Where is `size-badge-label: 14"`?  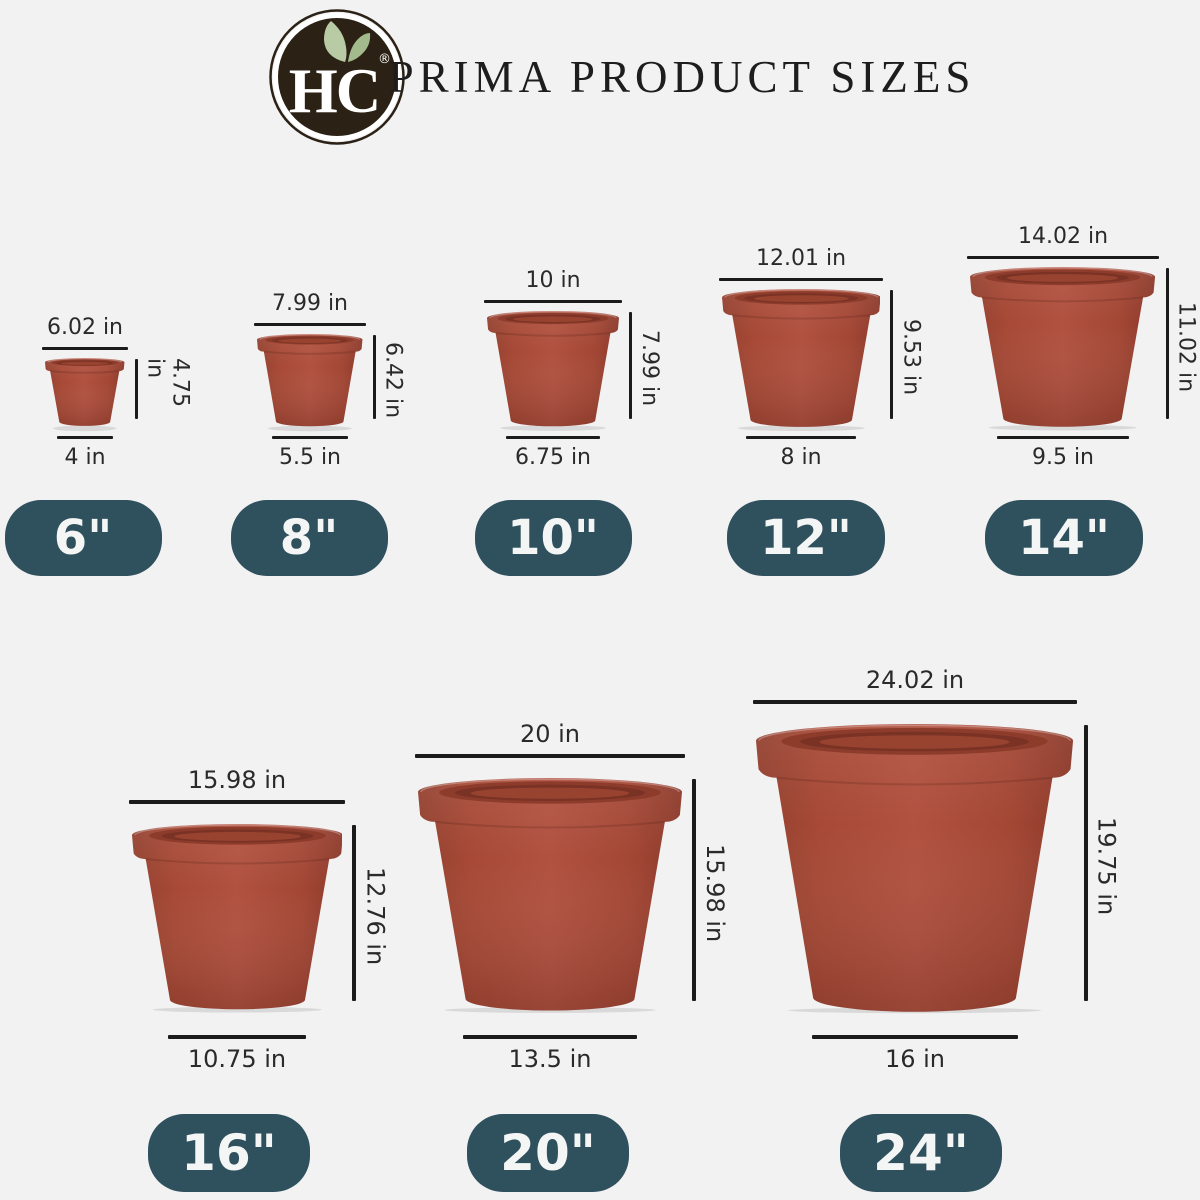
size-badge-label: 14" is located at coordinates (1064, 538).